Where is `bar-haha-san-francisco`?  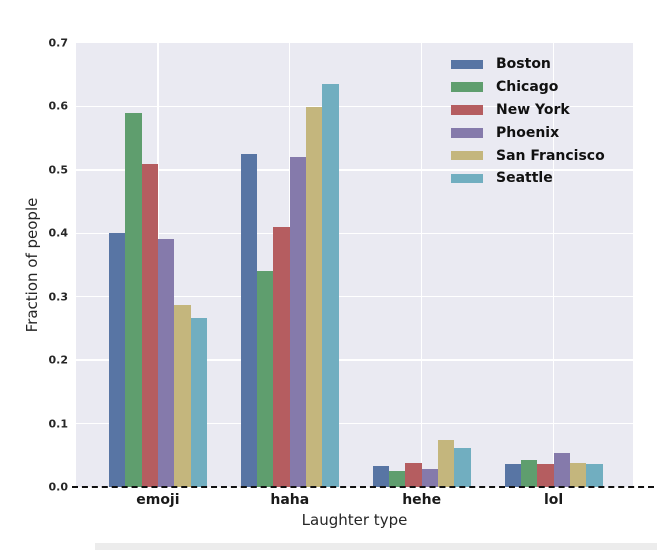 bar-haha-san-francisco is located at coordinates (314, 297).